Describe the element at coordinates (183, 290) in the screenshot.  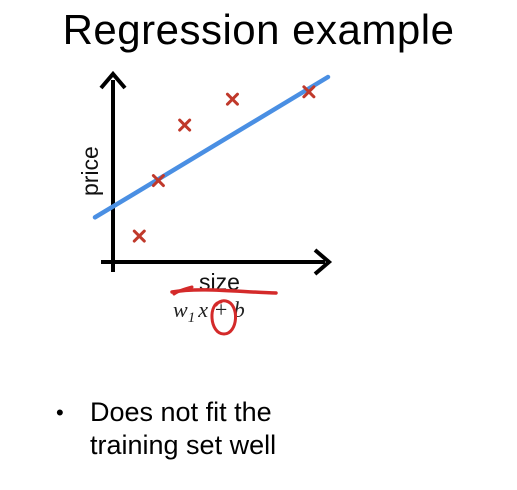
I see `hand-underline-hook` at that location.